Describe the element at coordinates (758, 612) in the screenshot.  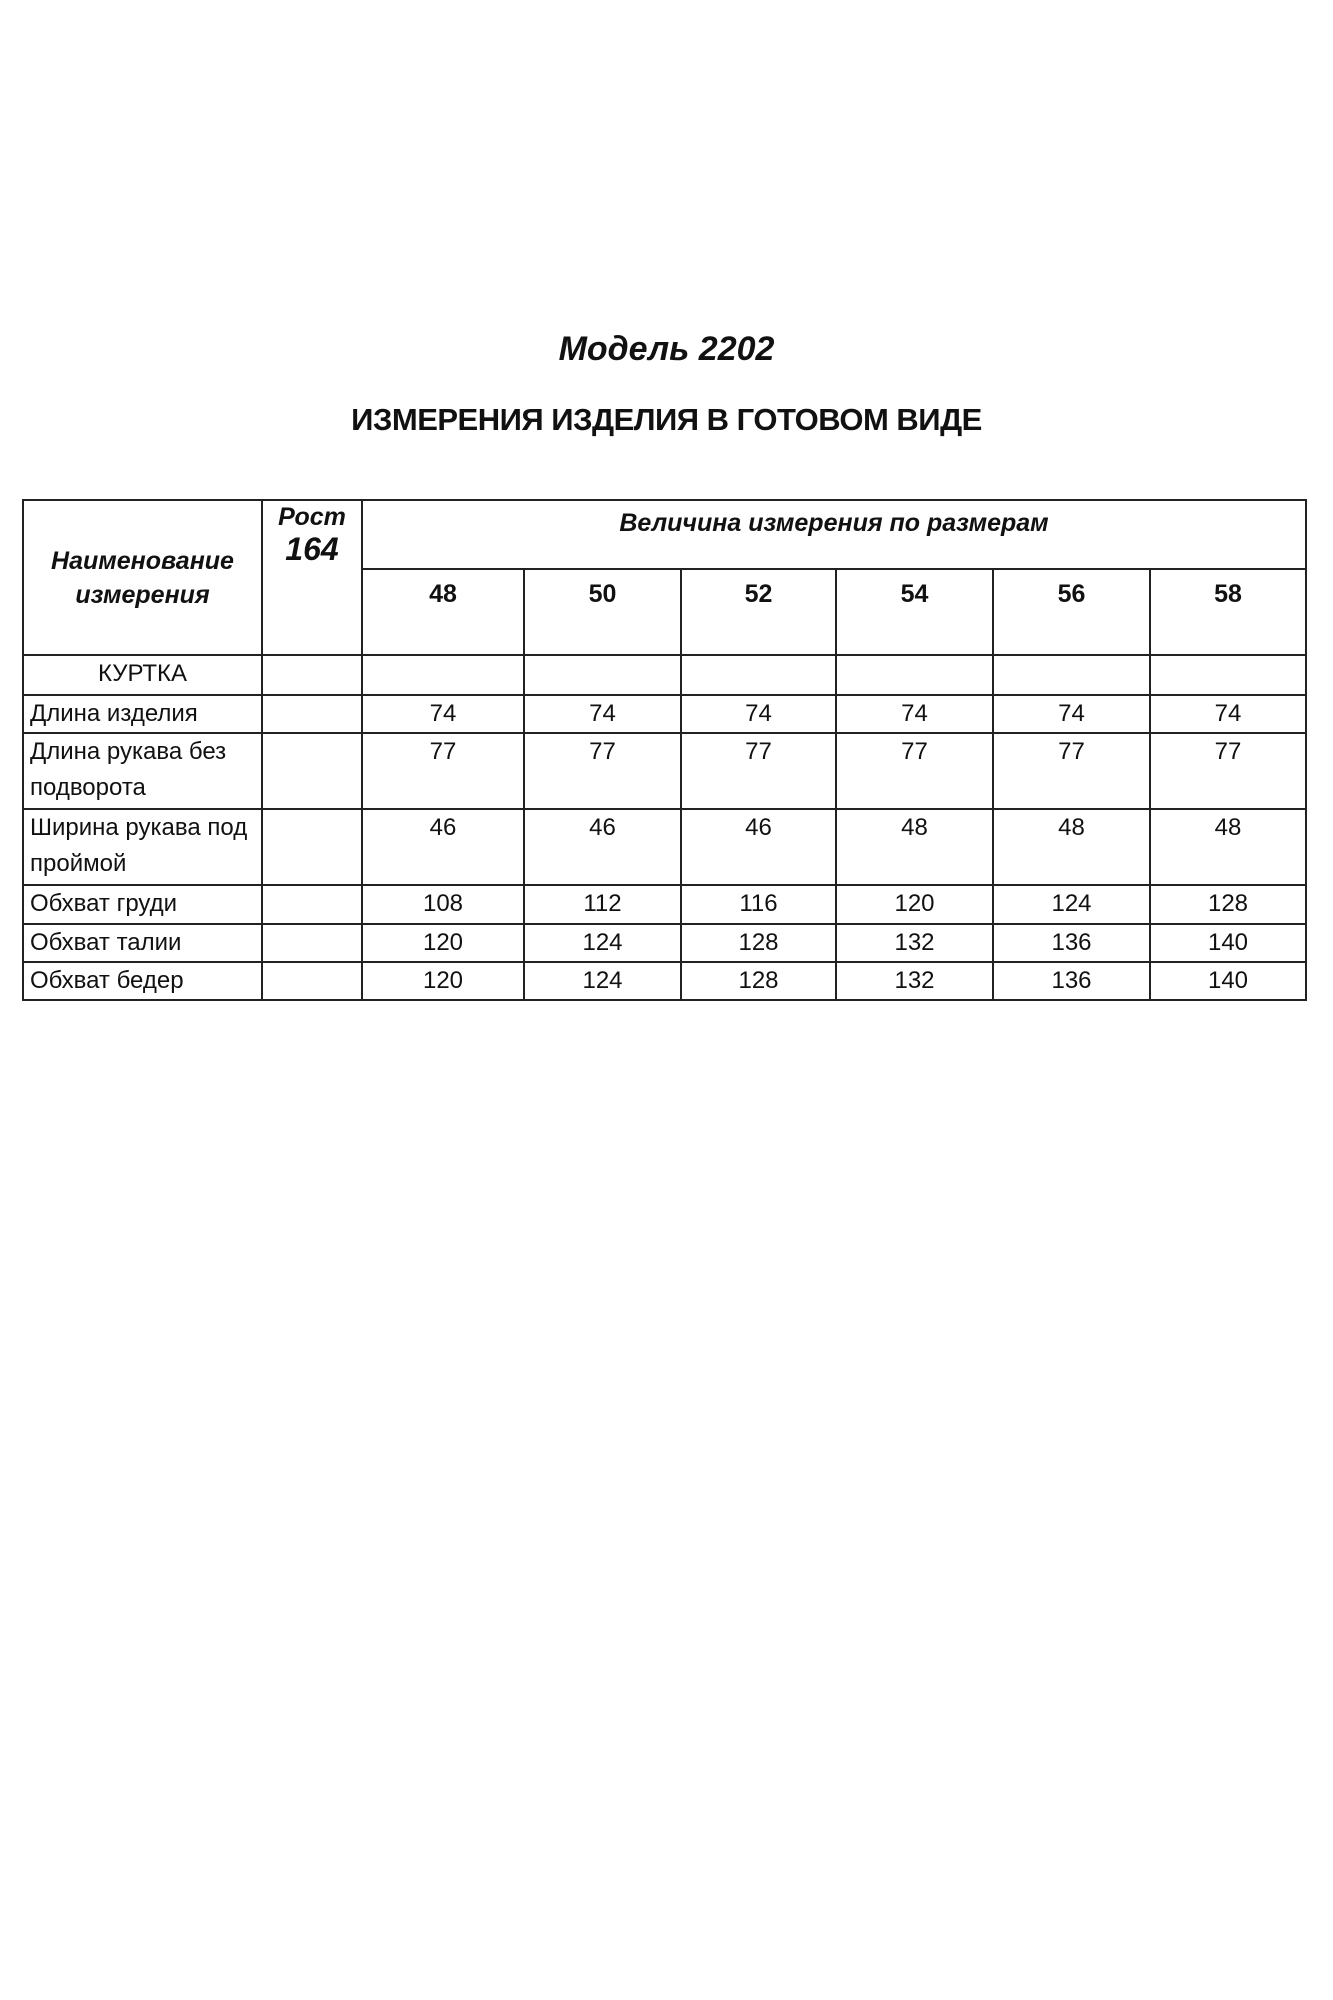
I see `size-header: 52` at that location.